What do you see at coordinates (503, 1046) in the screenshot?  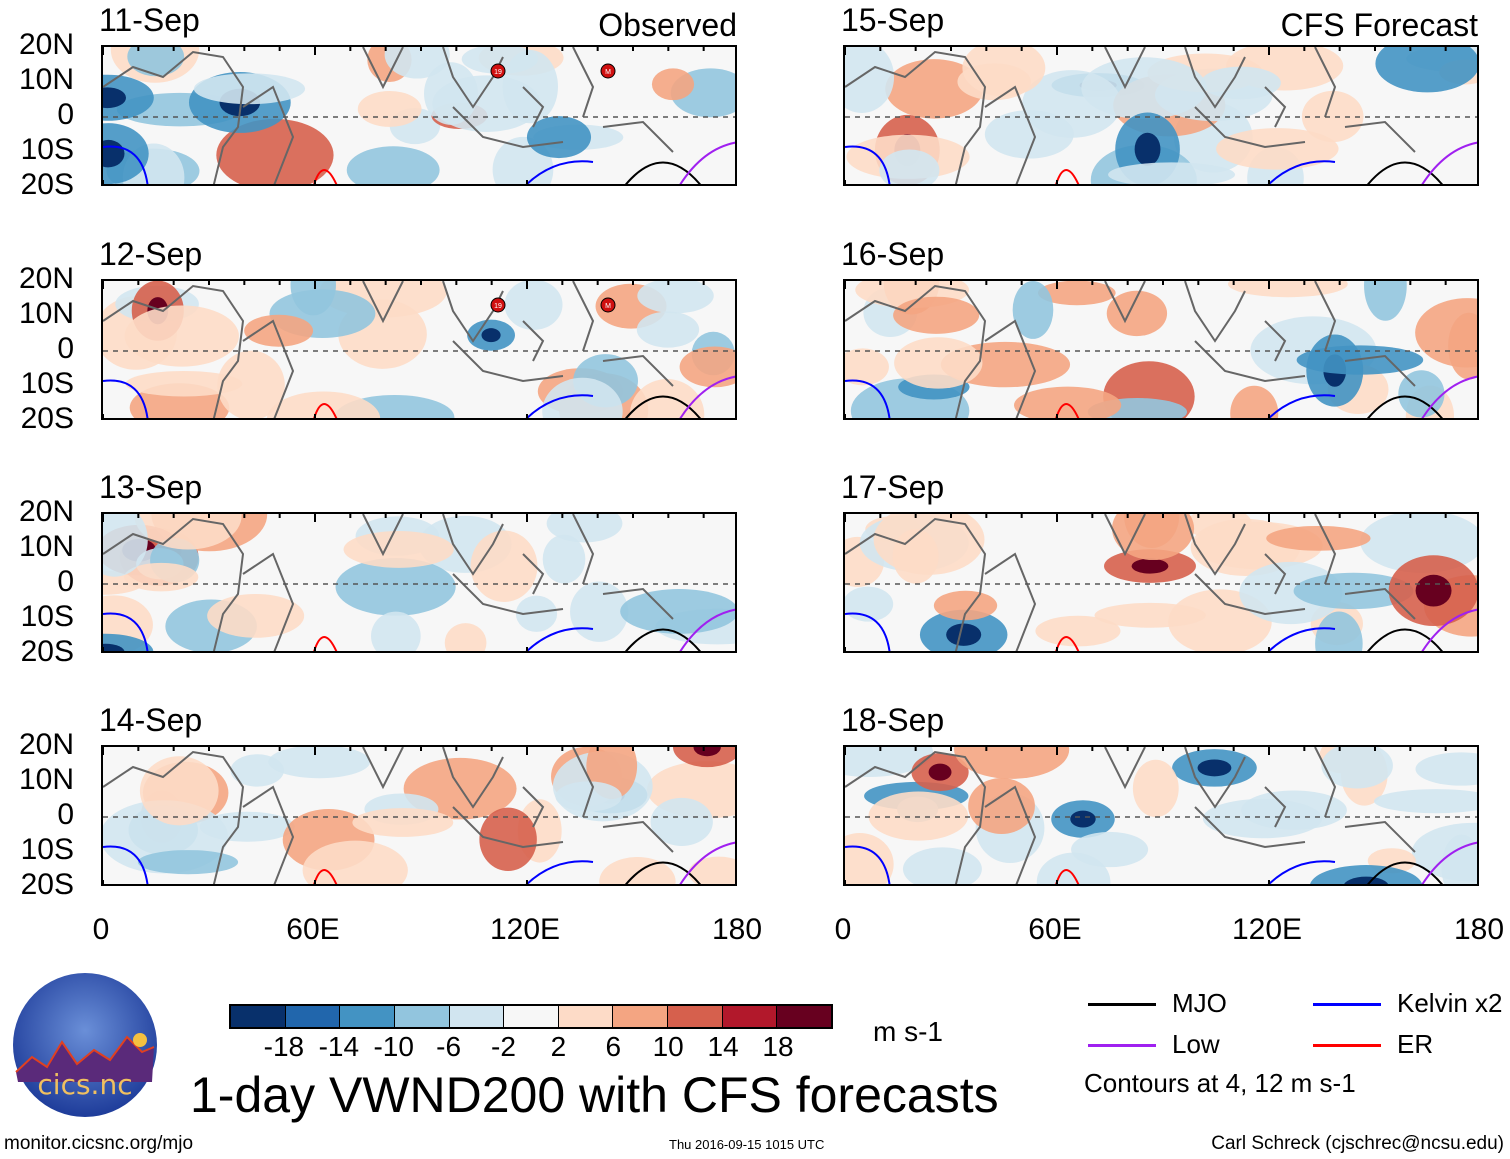 I see `colorbar-tick-label: -2` at bounding box center [503, 1046].